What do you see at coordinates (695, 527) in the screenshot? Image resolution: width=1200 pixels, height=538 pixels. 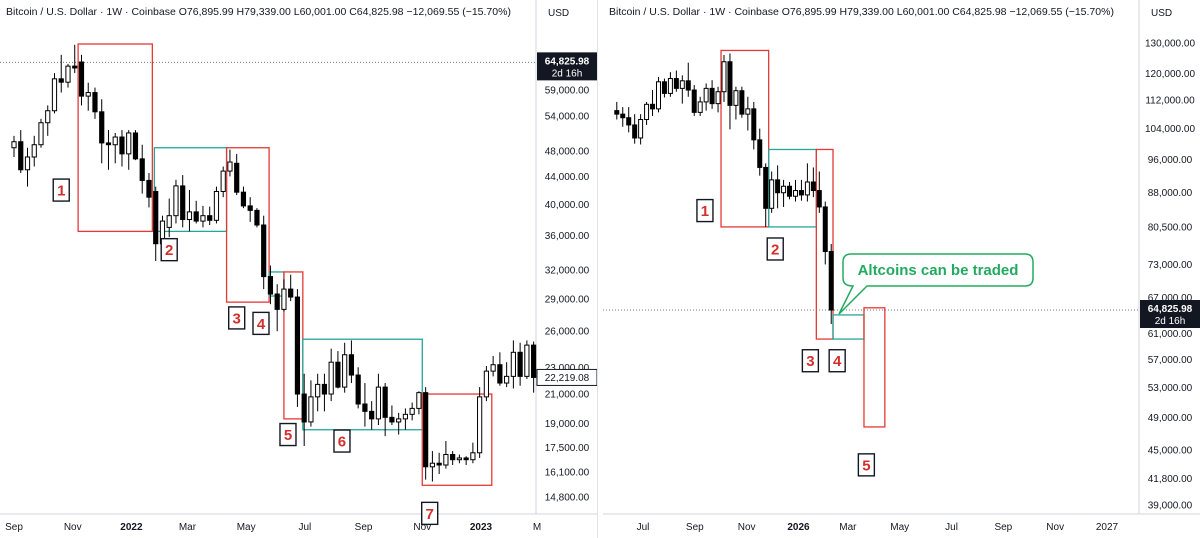 I see `x-tick-label: Sep` at bounding box center [695, 527].